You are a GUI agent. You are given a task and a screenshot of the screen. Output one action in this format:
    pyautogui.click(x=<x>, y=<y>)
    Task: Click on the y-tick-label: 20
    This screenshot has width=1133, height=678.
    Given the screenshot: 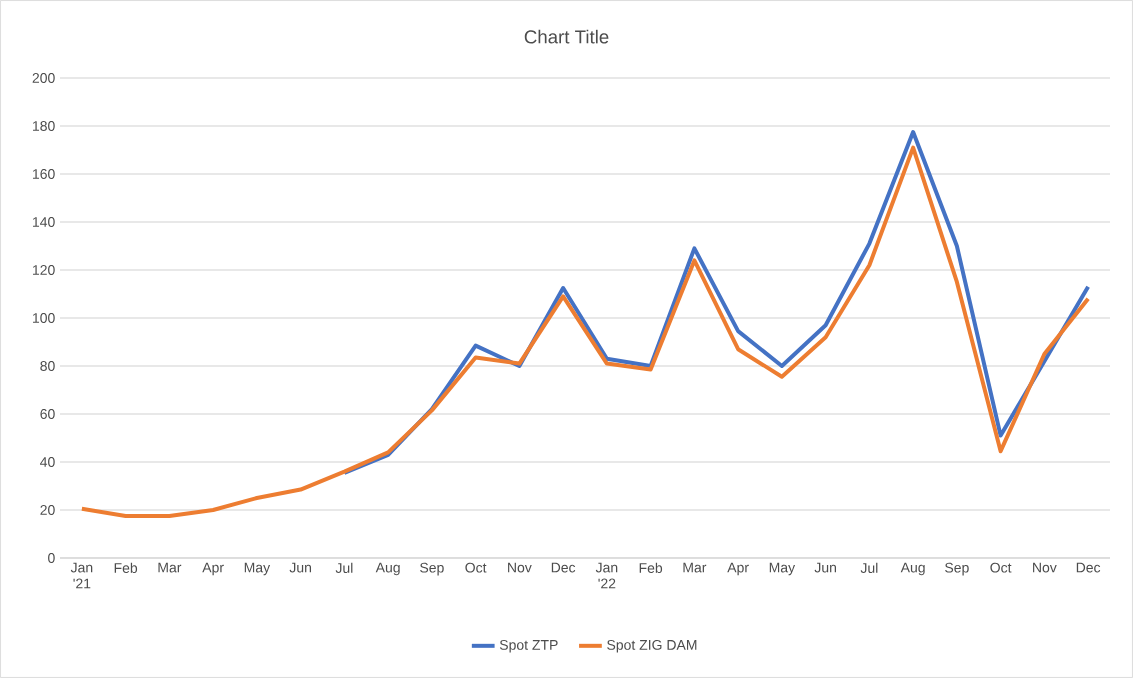 What is the action you would take?
    pyautogui.click(x=47, y=510)
    